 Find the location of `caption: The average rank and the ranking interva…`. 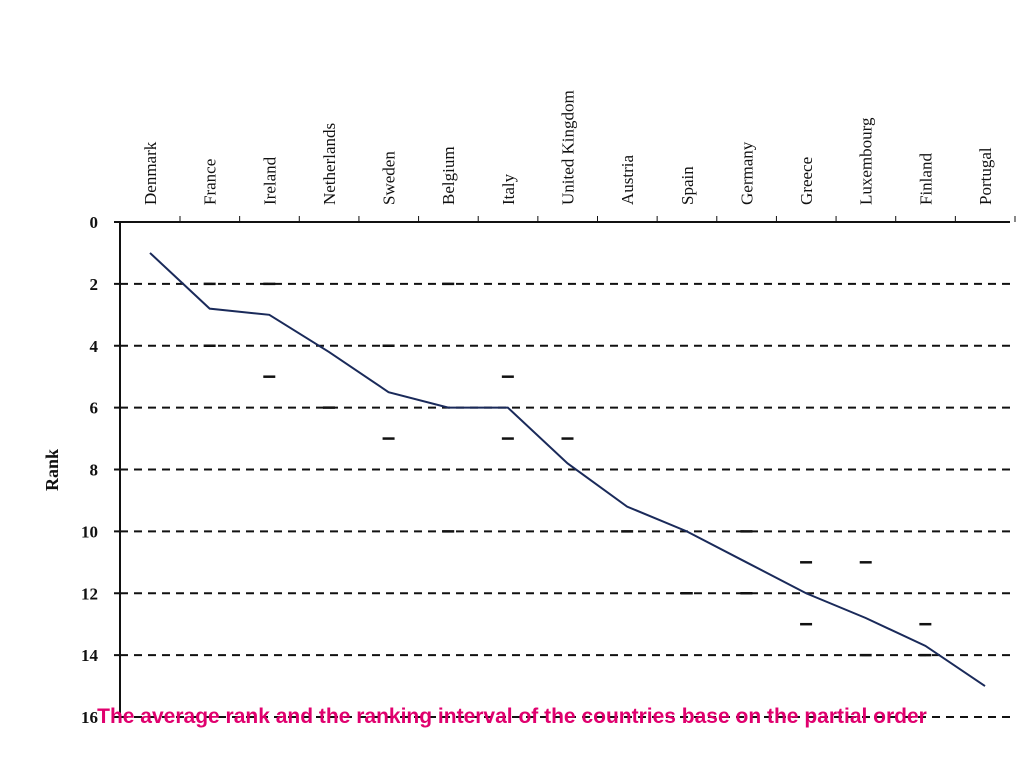

caption: The average rank and the ranking interva… is located at coordinates (512, 716).